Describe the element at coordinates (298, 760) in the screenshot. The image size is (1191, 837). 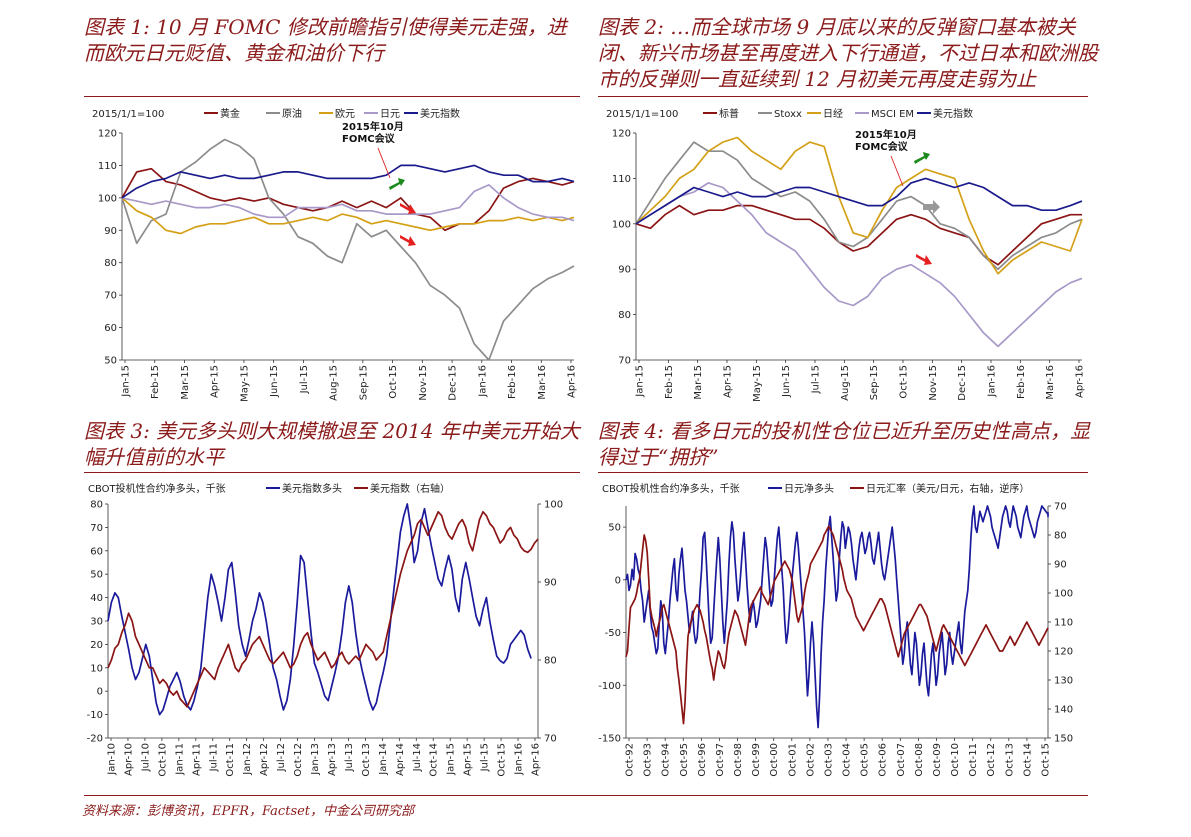
I see `chart3-xtick-label-11: Oct-12` at that location.